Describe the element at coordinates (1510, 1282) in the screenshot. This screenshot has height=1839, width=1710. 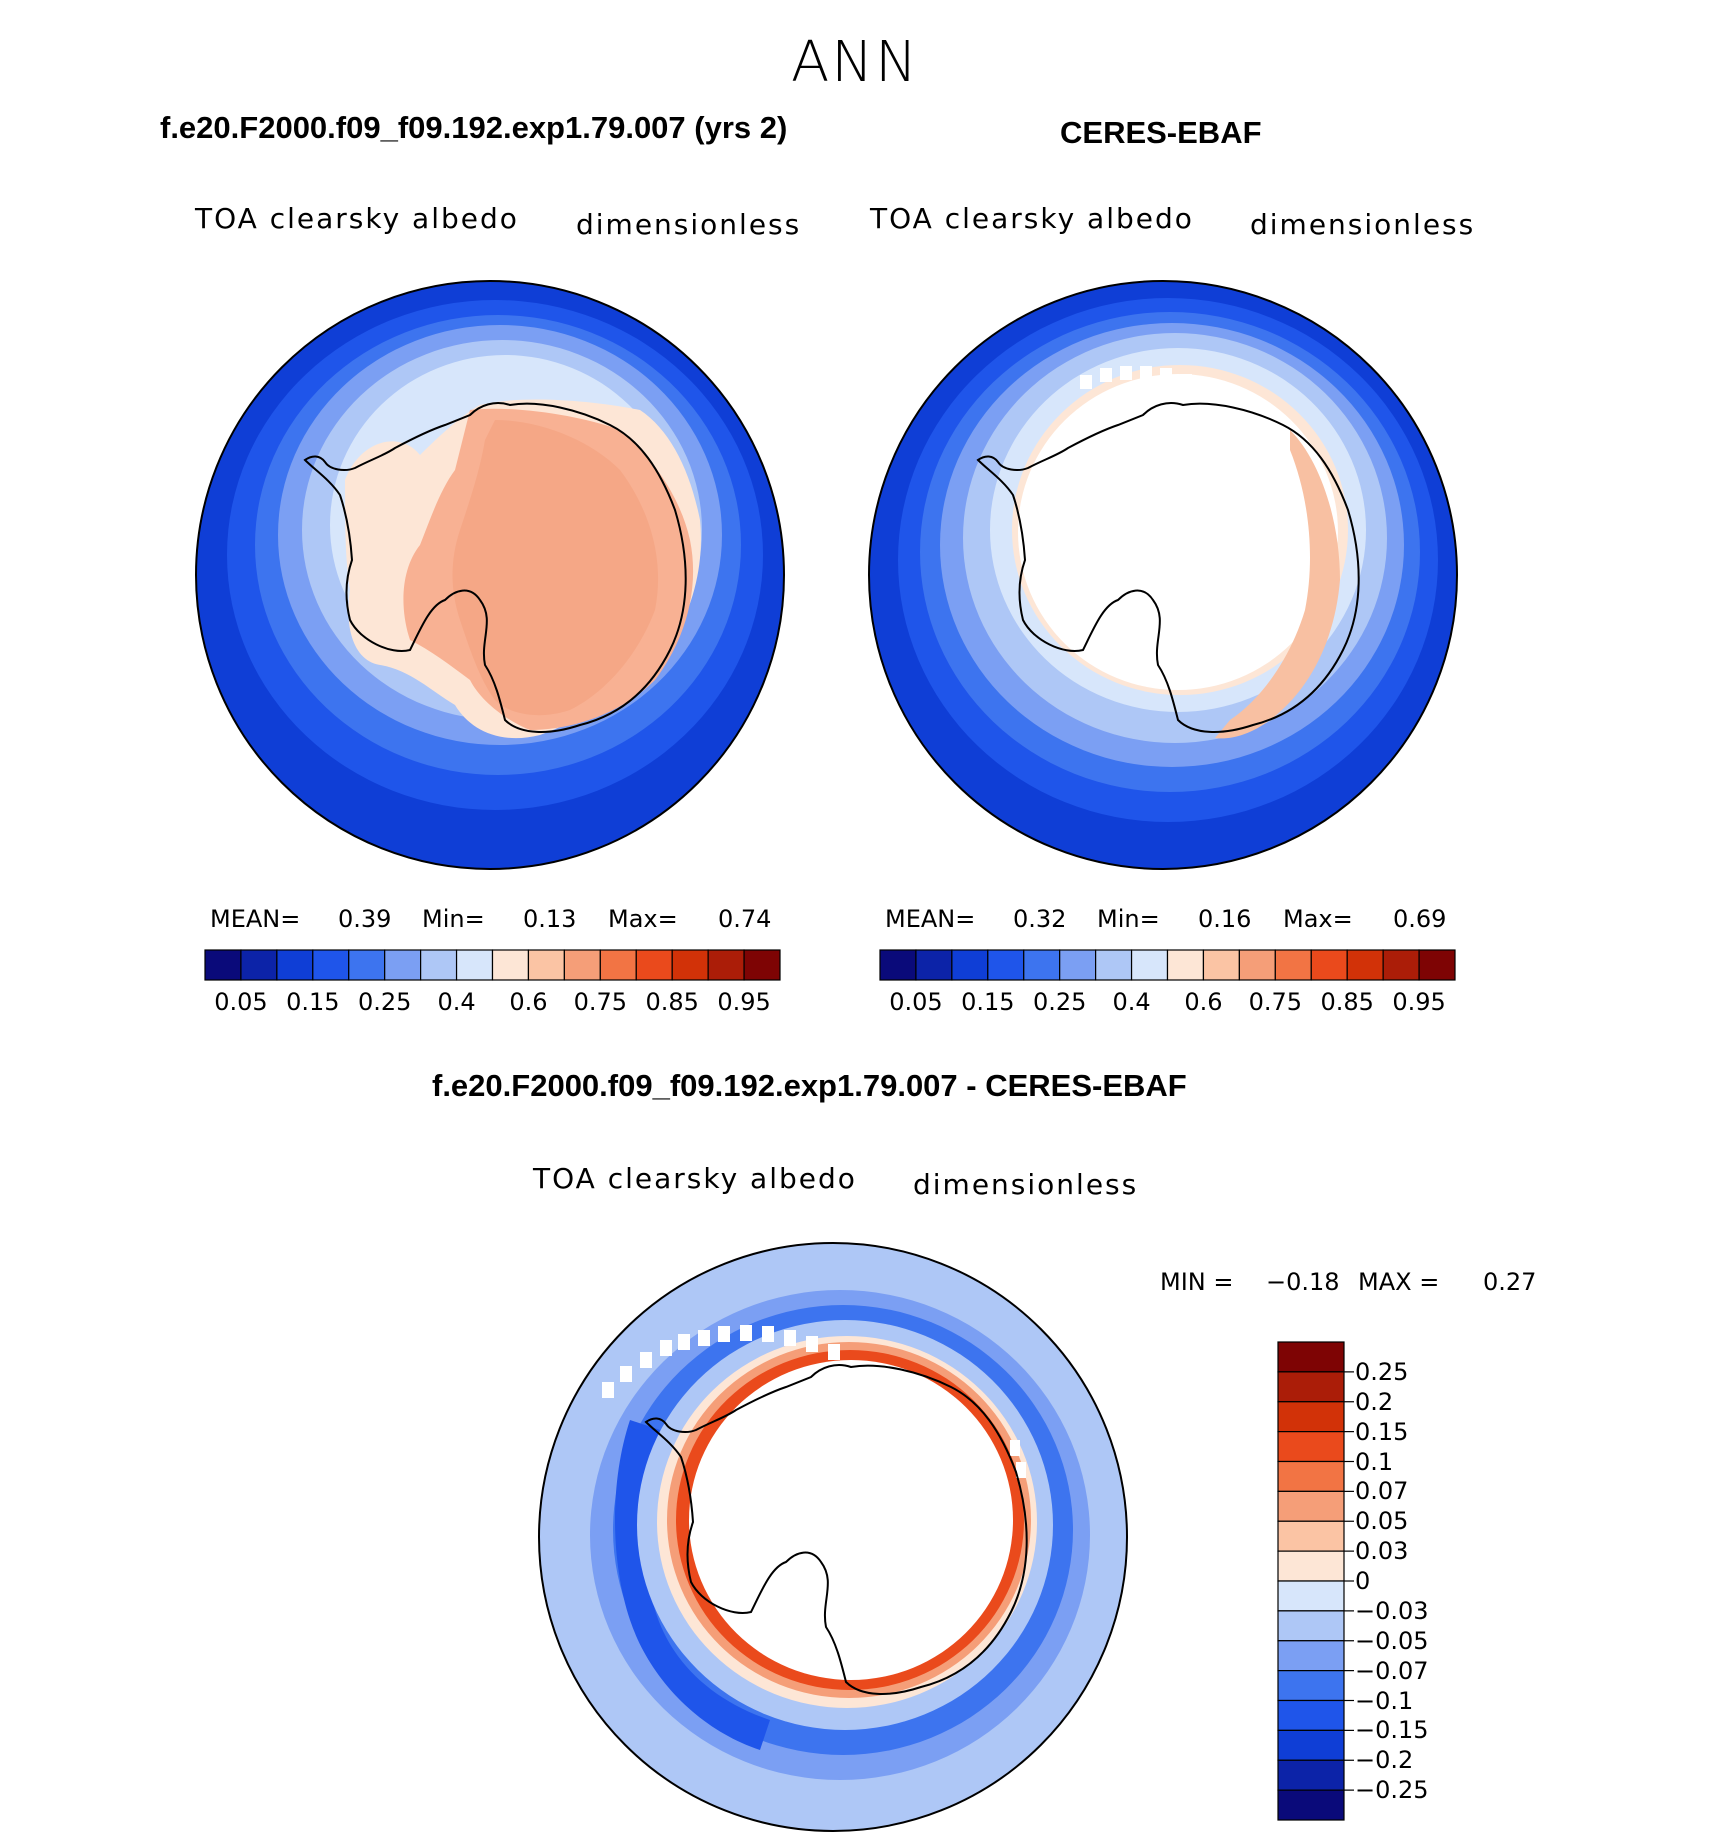
I see `diff-max-value: 0.27` at that location.